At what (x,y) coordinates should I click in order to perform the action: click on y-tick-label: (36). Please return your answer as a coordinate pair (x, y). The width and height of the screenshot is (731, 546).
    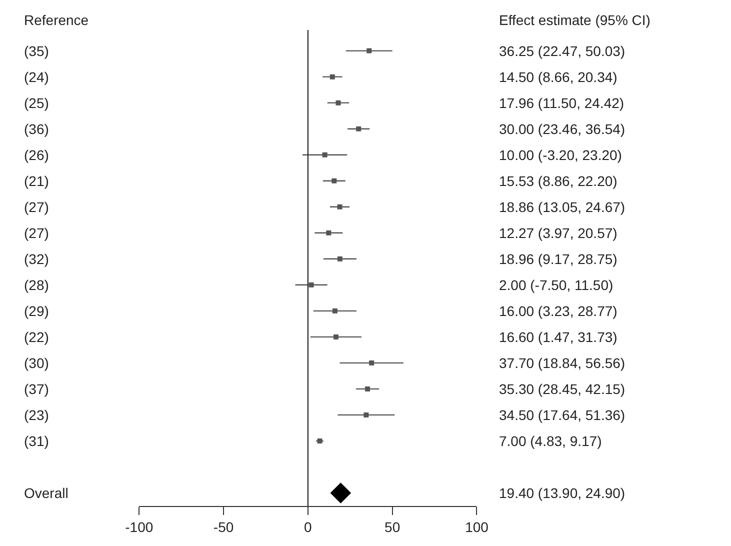
    Looking at the image, I should click on (36, 129).